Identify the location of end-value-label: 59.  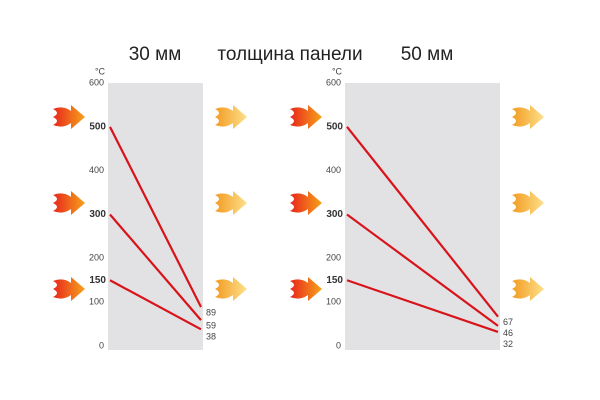
(211, 326).